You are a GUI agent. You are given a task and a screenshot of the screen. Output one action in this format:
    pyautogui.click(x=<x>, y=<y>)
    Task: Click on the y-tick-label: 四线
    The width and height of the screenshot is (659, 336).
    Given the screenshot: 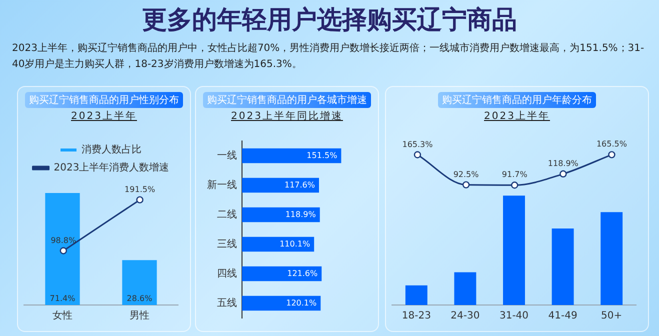 What is the action you would take?
    pyautogui.click(x=227, y=273)
    